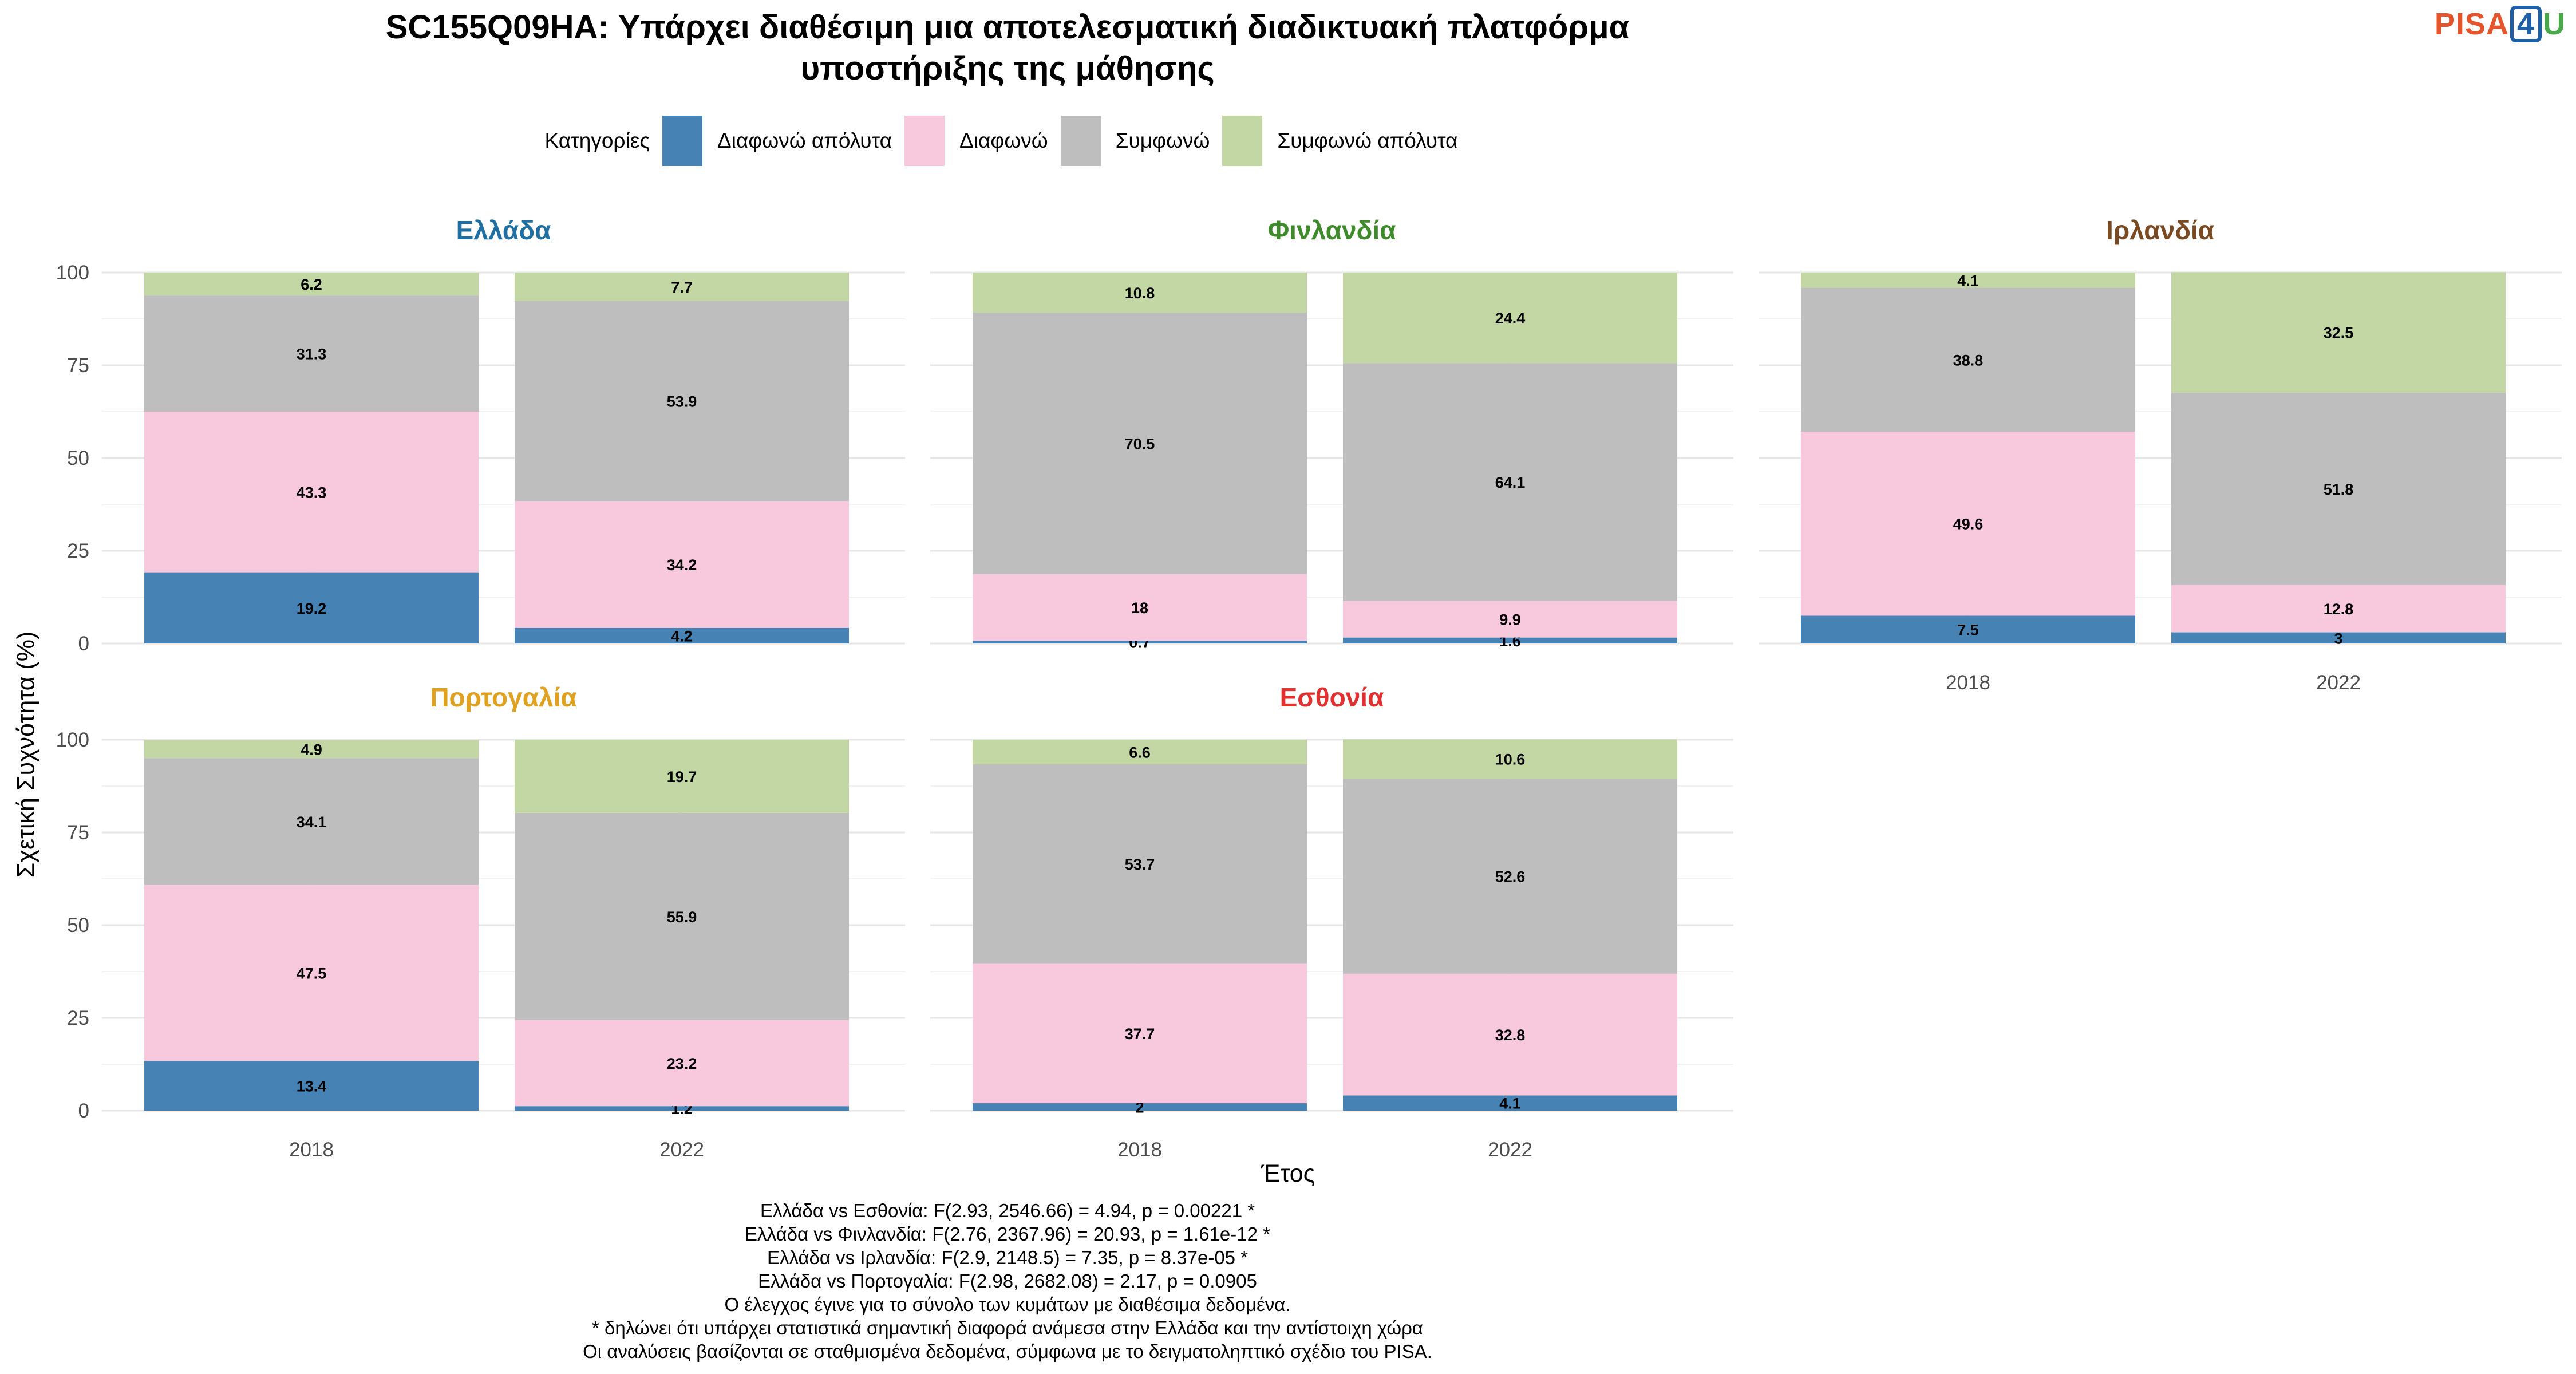 This screenshot has height=1374, width=2576. I want to click on data-label: 9.9, so click(1510, 620).